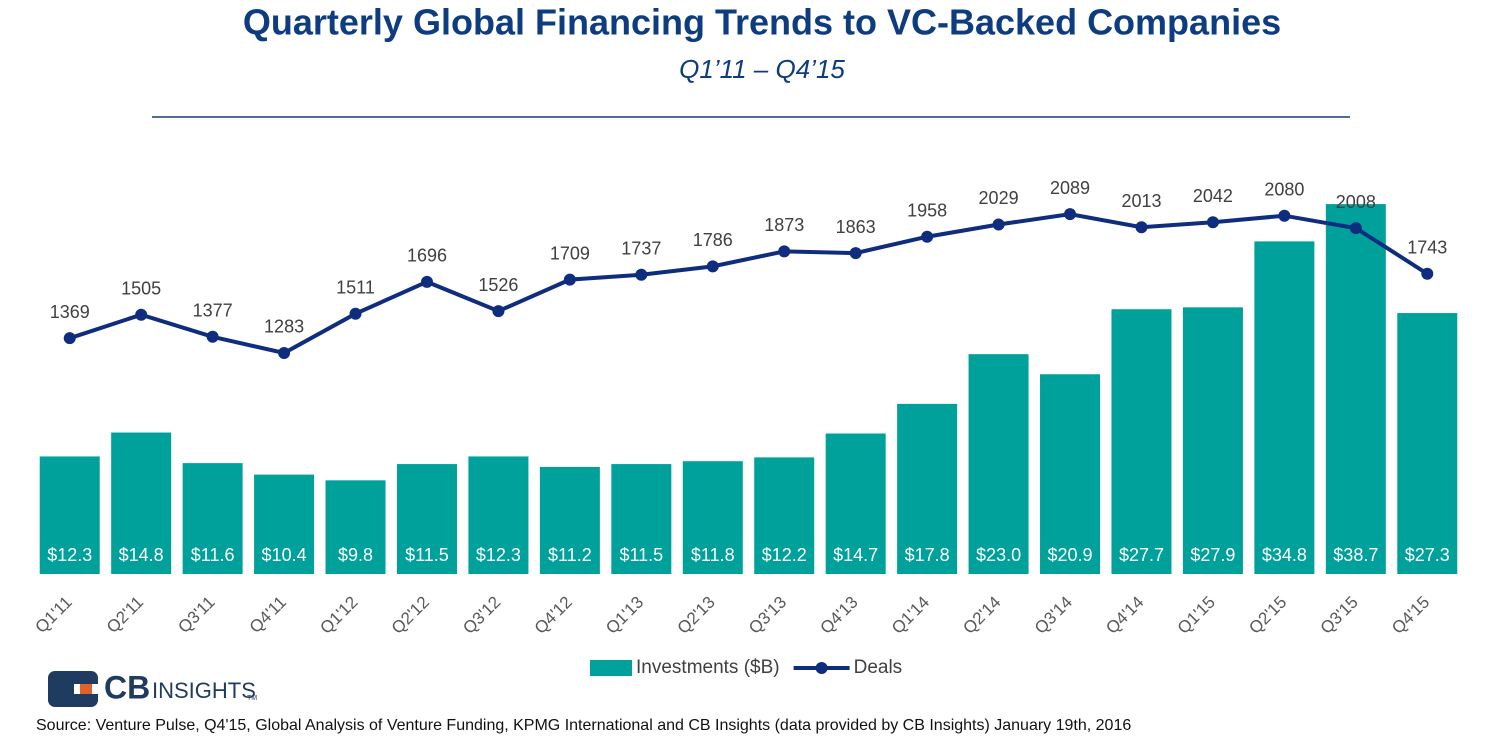 The width and height of the screenshot is (1494, 742). Describe the element at coordinates (624, 615) in the screenshot. I see `x-tick-label: Q1'13` at that location.